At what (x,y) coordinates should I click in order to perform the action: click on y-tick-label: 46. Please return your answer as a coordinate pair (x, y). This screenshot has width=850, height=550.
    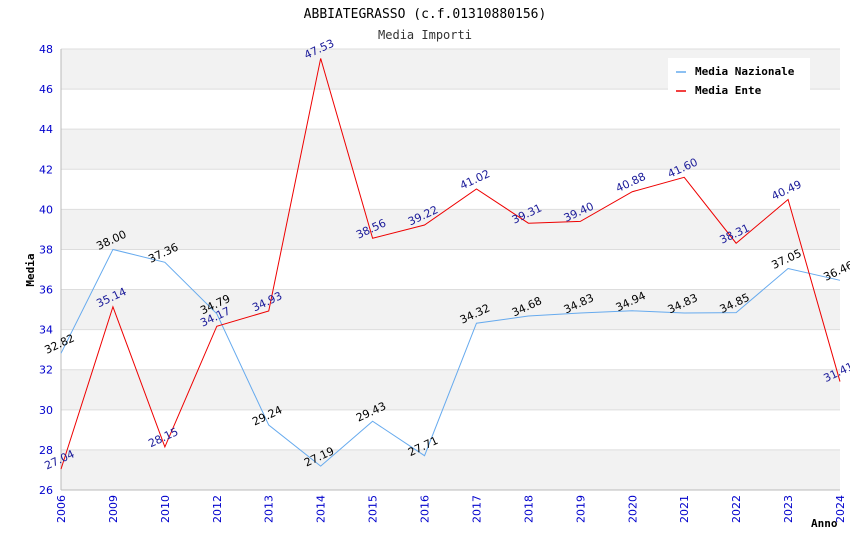
    Looking at the image, I should click on (46, 89).